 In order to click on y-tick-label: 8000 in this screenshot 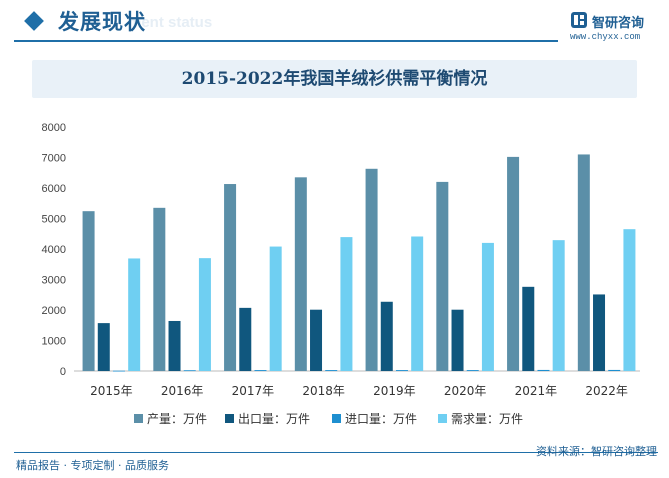, I will do `click(54, 128)`.